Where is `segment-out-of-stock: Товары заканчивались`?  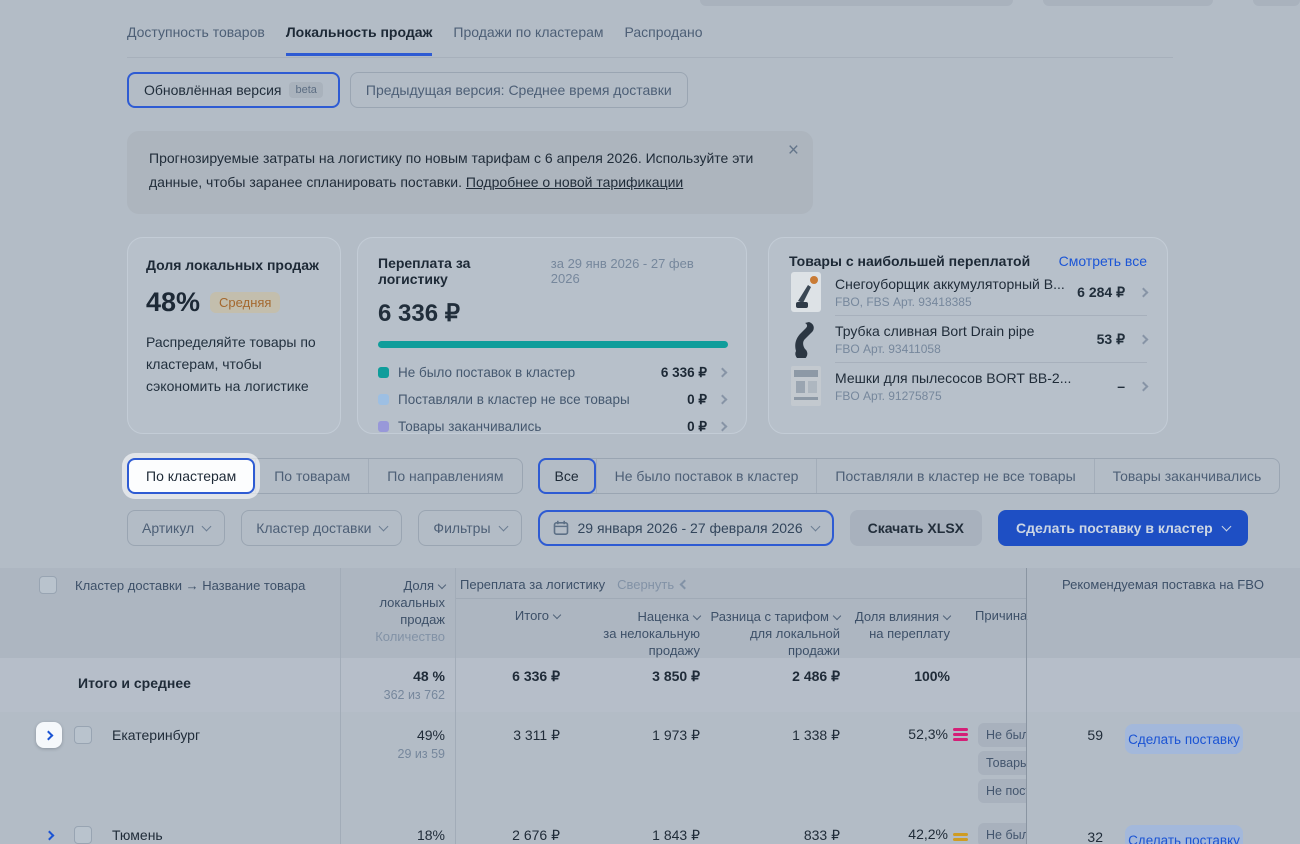 segment-out-of-stock: Товары заканчивались is located at coordinates (1186, 476).